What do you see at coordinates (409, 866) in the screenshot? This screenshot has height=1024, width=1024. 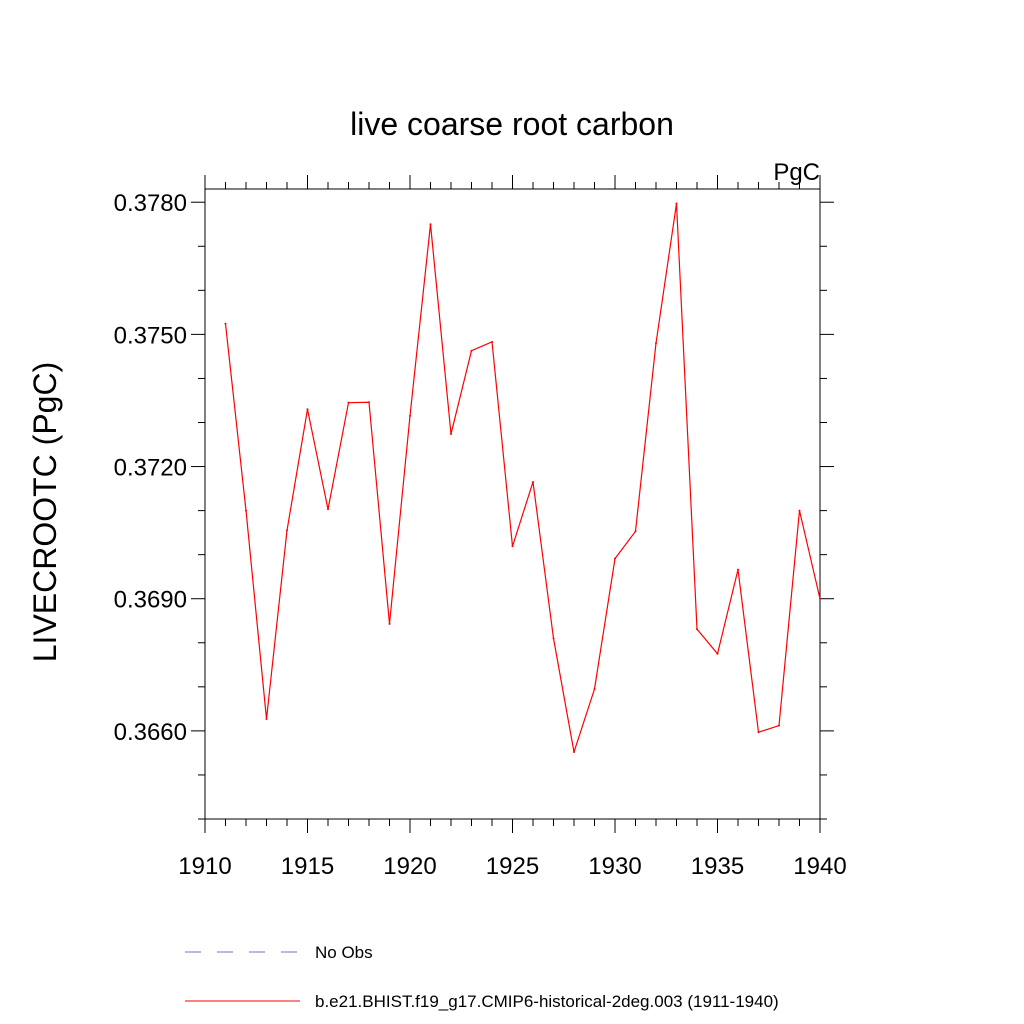 I see `x-tick-label: 1920` at bounding box center [409, 866].